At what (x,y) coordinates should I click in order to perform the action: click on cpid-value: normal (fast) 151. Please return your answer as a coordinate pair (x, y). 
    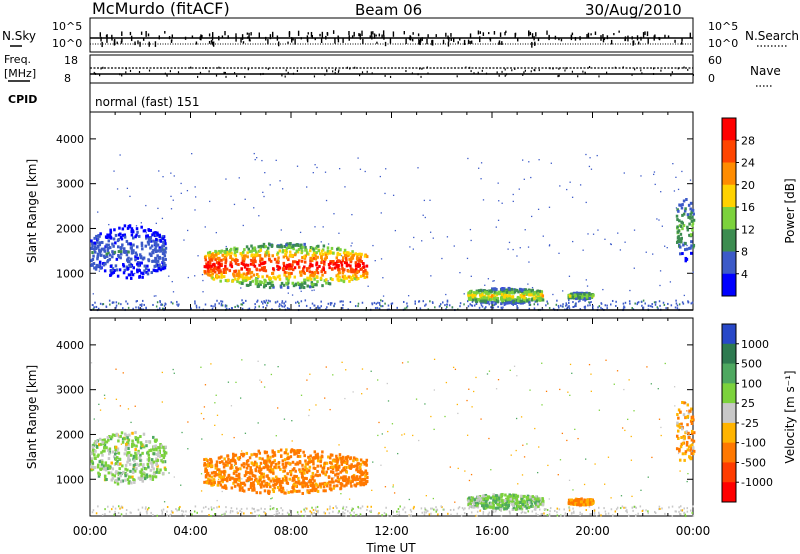
    Looking at the image, I should click on (147, 102).